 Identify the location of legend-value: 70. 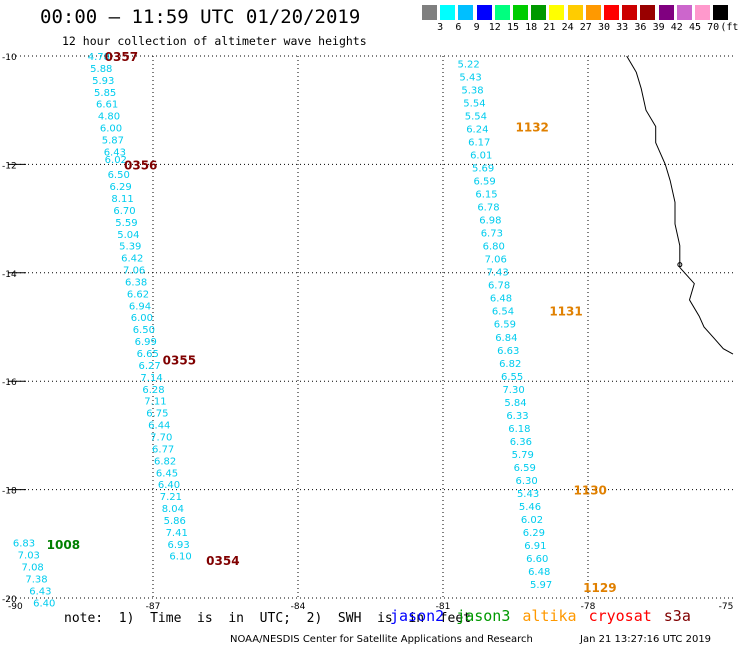
(713, 27).